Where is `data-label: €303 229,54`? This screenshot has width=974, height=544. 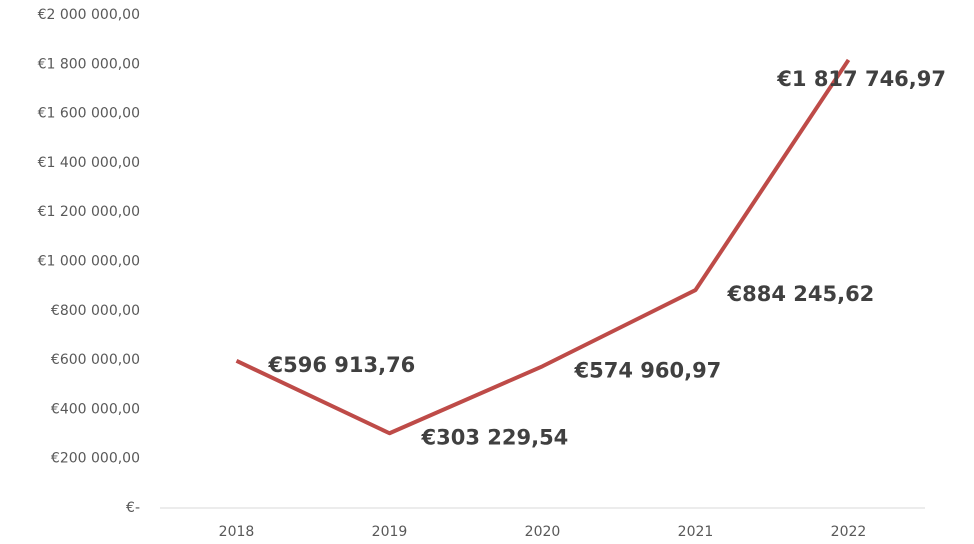 data-label: €303 229,54 is located at coordinates (495, 437).